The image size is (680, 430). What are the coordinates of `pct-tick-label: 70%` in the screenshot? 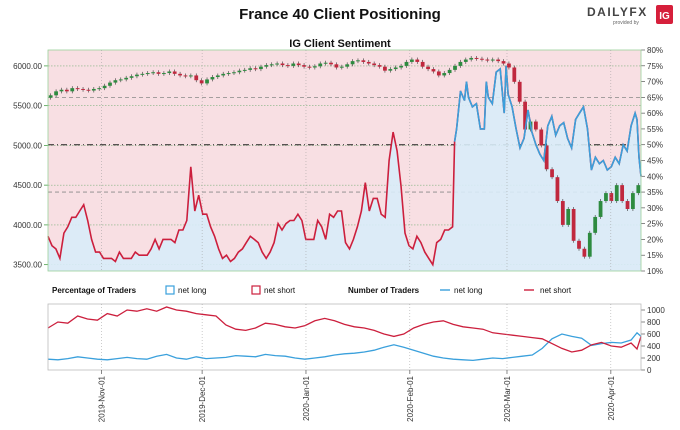 It's located at (655, 82).